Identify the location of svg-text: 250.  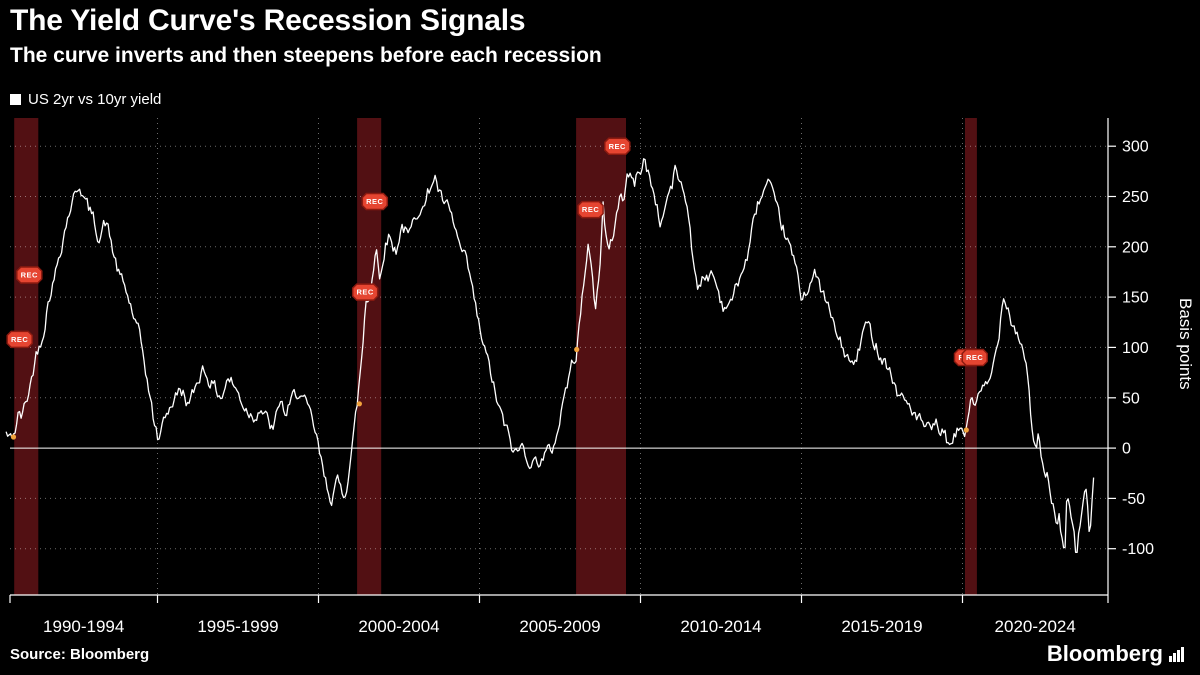
(1135, 197).